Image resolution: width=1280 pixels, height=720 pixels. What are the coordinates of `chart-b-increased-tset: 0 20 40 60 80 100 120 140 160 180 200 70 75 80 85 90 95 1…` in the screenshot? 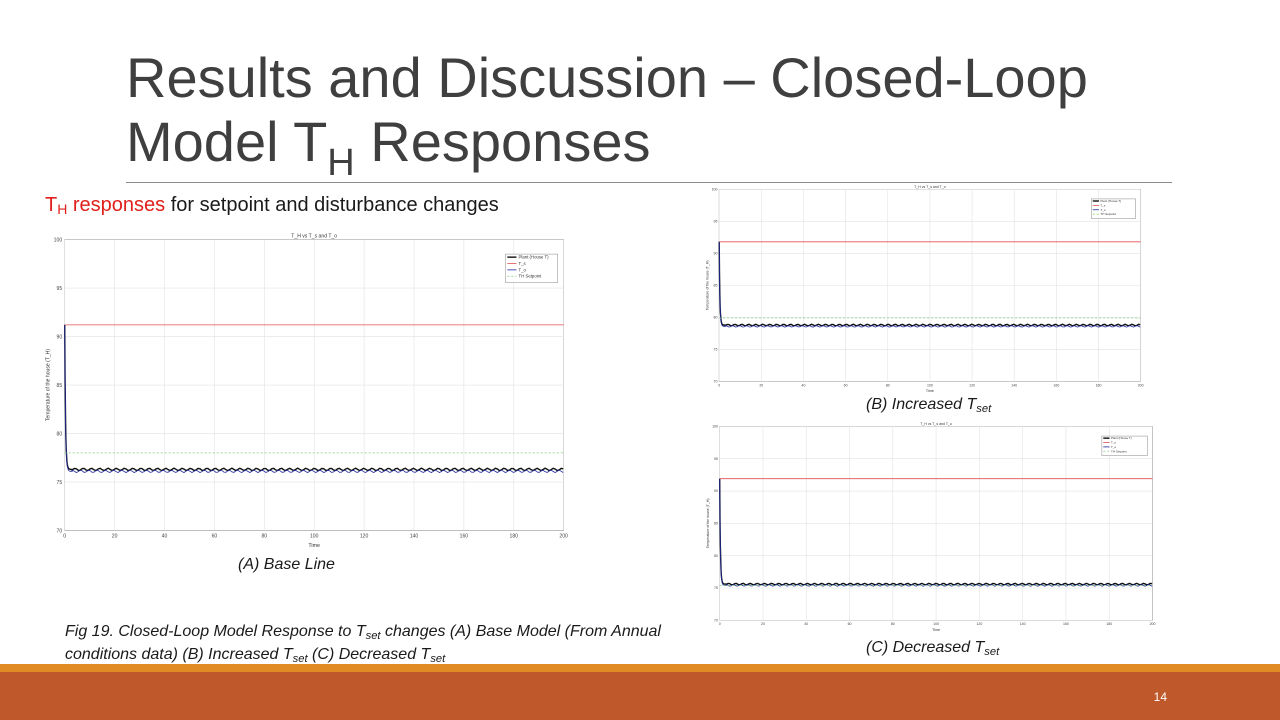 It's located at (925, 289).